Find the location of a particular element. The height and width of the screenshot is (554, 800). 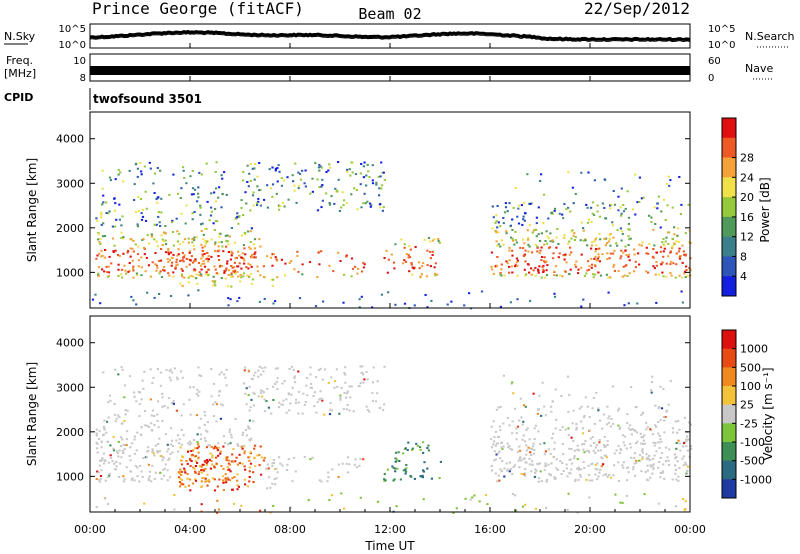

velocity-colorbar-tick: -500 is located at coordinates (752, 461).